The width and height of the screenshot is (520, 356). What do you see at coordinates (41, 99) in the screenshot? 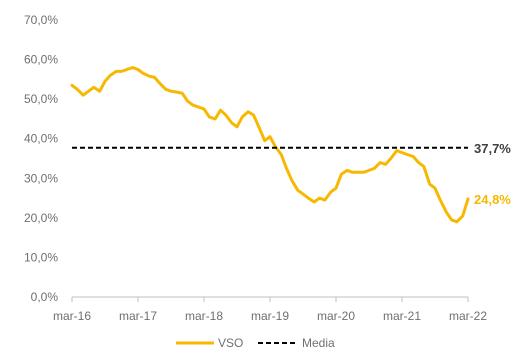
I see `y-tick-label: 50,0%` at bounding box center [41, 99].